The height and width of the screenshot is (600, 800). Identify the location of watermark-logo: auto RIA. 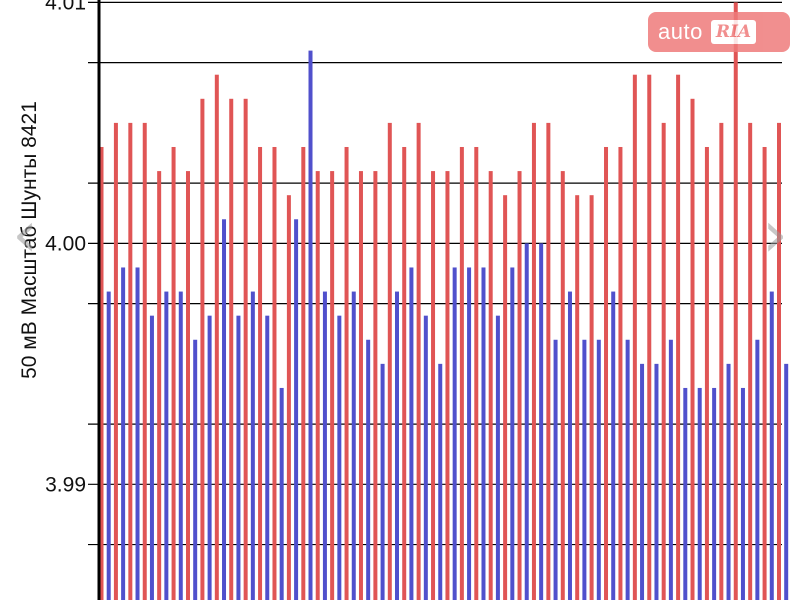
(719, 32).